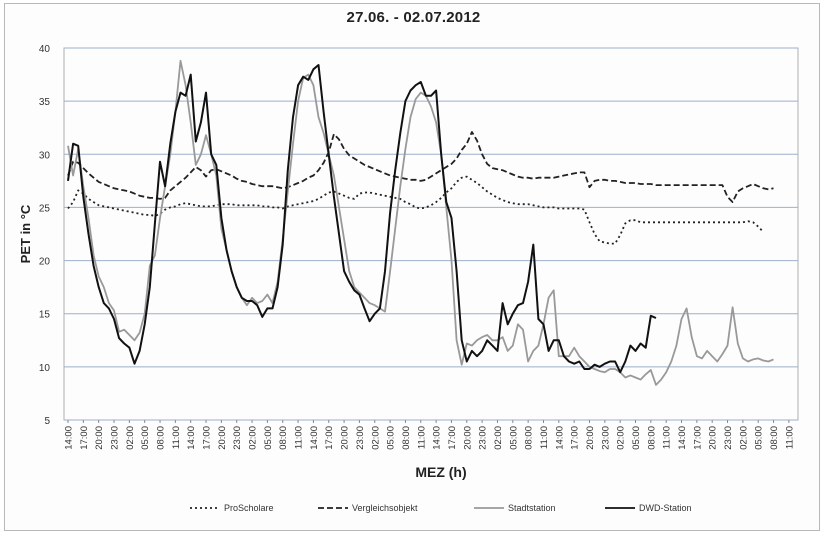  What do you see at coordinates (45, 368) in the screenshot?
I see `y-tick-label: 10` at bounding box center [45, 368].